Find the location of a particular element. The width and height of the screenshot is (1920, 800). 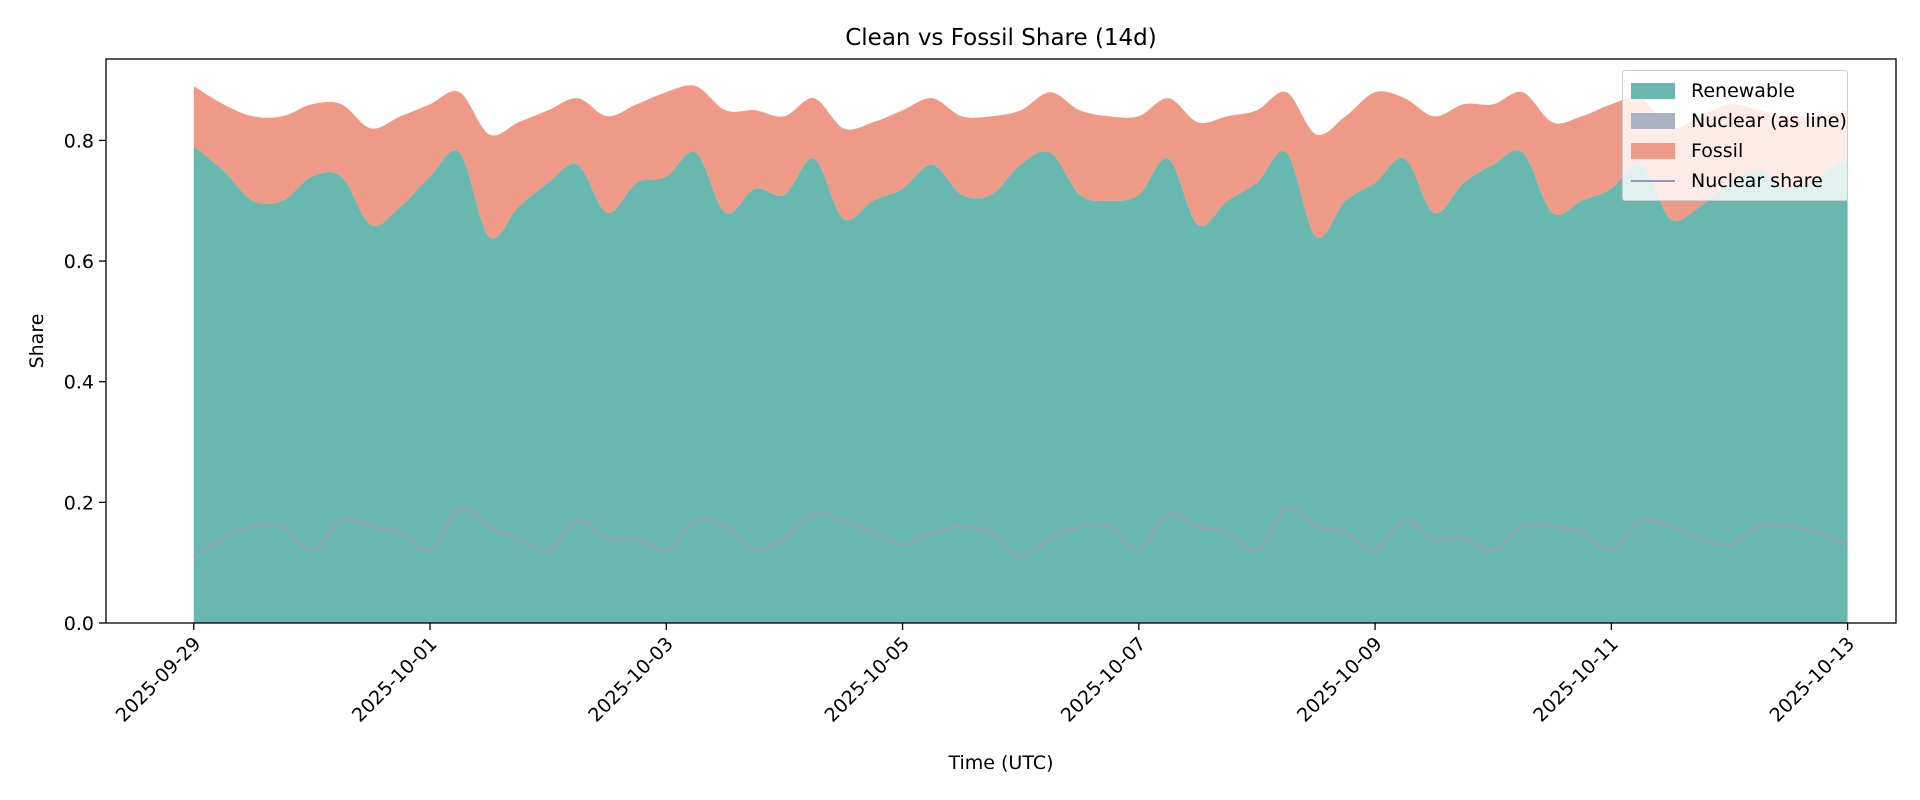

legend-label-nuclear-area: Nuclear (as line) is located at coordinates (1769, 121).